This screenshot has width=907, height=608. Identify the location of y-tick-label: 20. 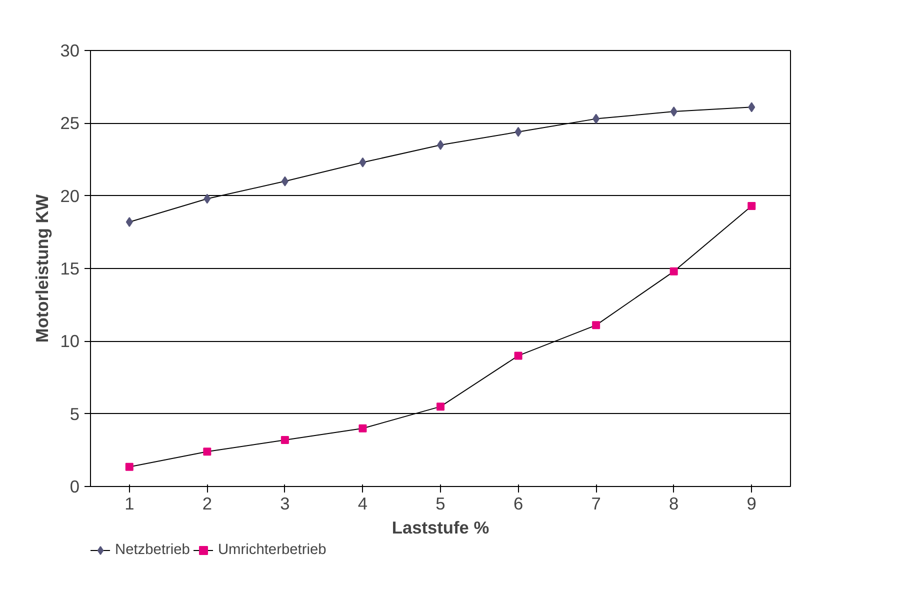
(70, 196).